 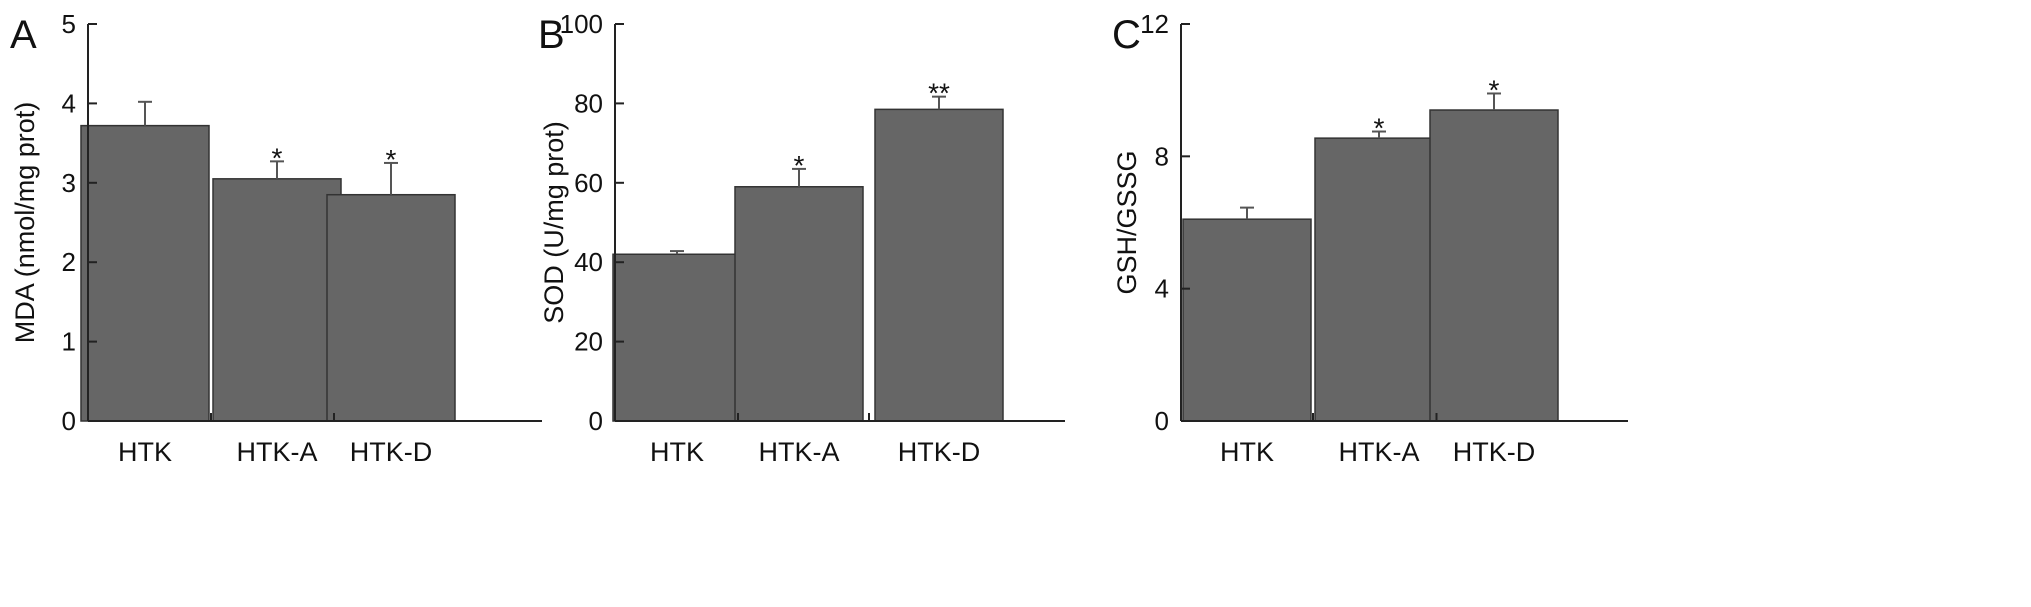 I want to click on y-tick-label: 5, so click(x=69, y=24).